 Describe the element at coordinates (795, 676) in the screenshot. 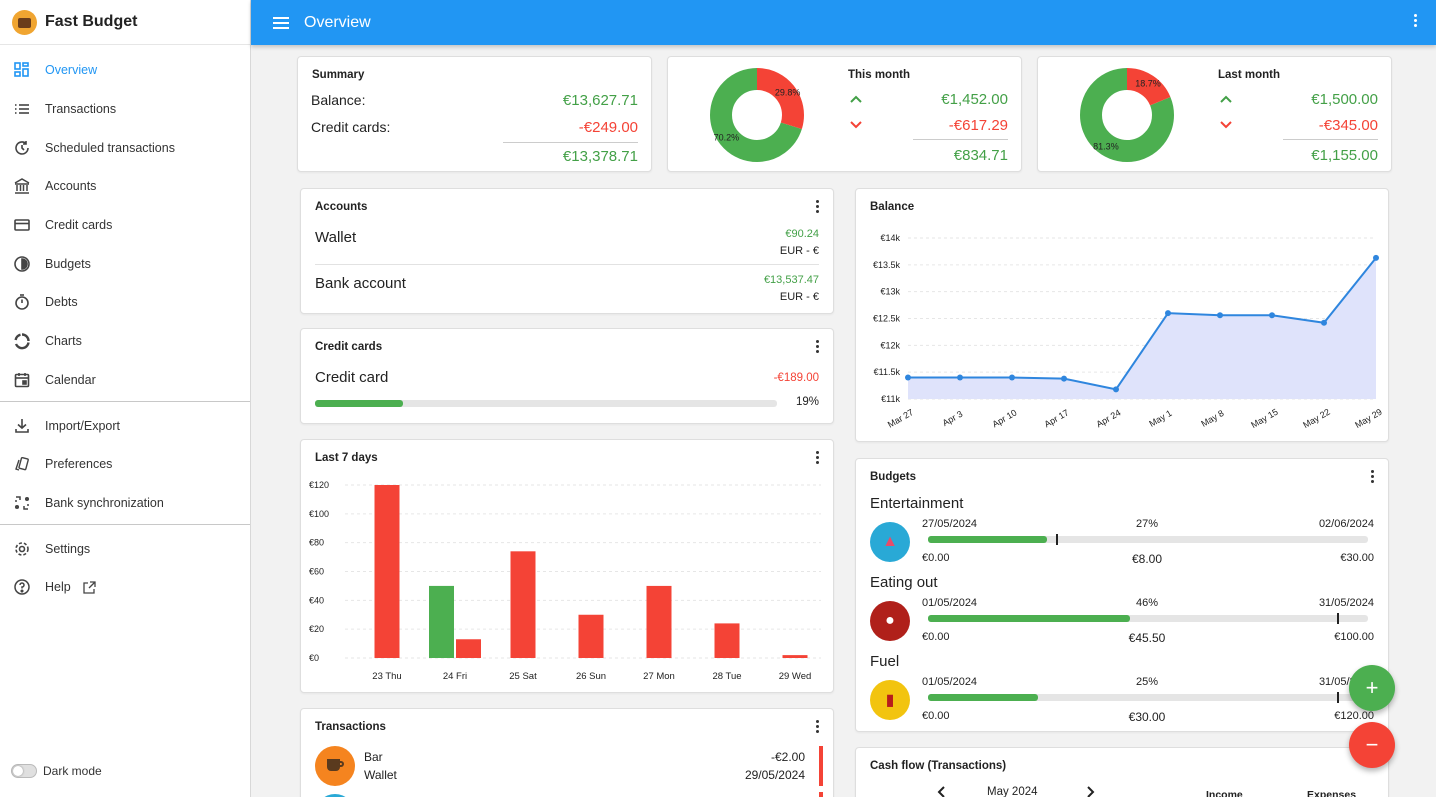

I see `x-tick-label: 29 Wed` at that location.